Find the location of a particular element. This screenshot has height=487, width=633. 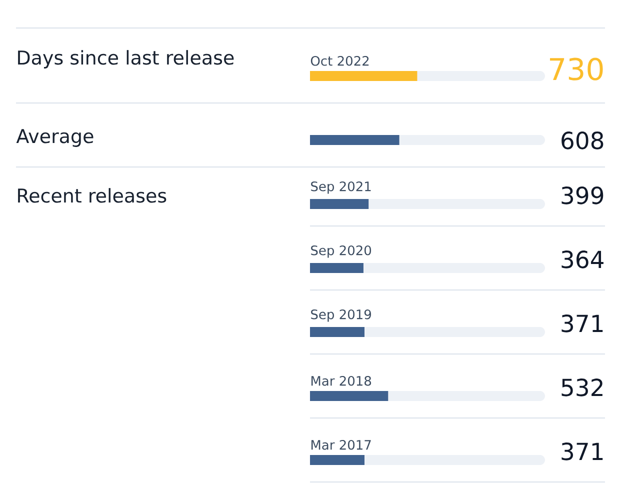

data-label: 608 is located at coordinates (583, 141).